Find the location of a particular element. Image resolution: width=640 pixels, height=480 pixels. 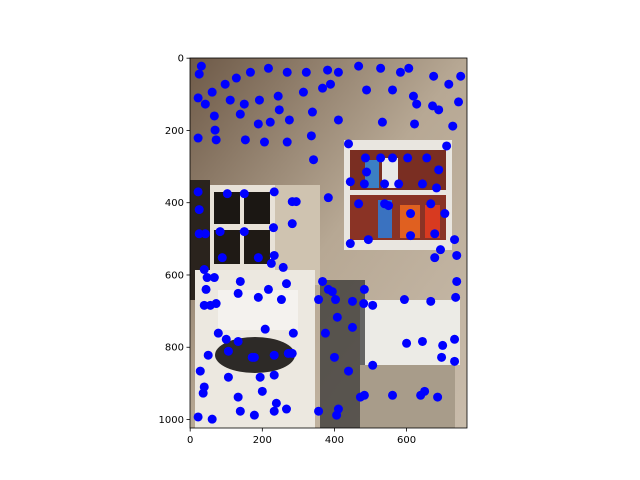

x-tick-label: 200 is located at coordinates (262, 440).